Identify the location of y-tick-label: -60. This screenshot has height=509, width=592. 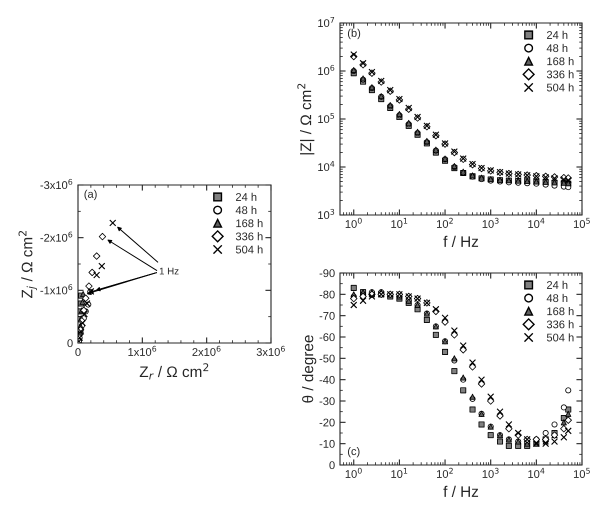
(327, 337).